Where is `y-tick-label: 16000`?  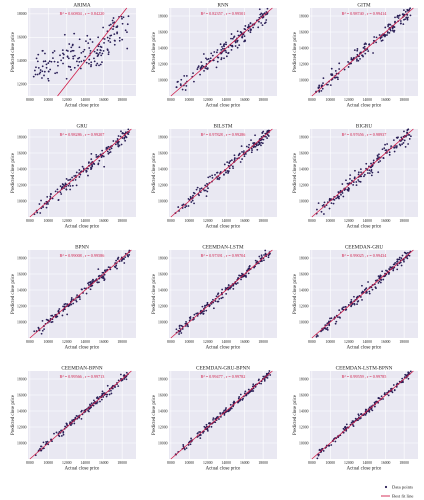 y-tick-label: 16000 is located at coordinates (22, 153).